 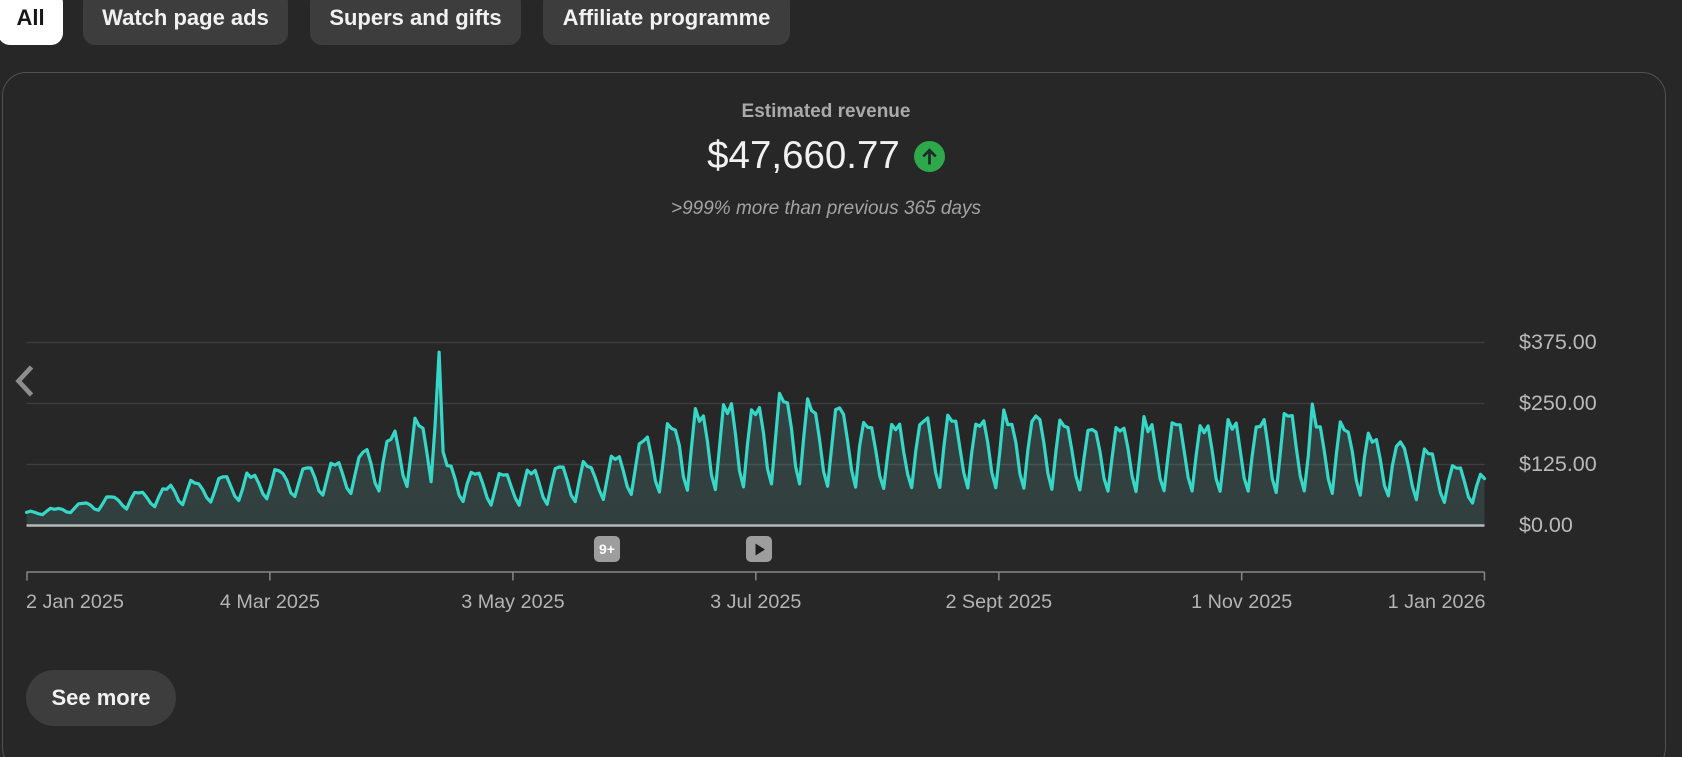 I want to click on svg-text: 4 Mar 2025, so click(x=270, y=602).